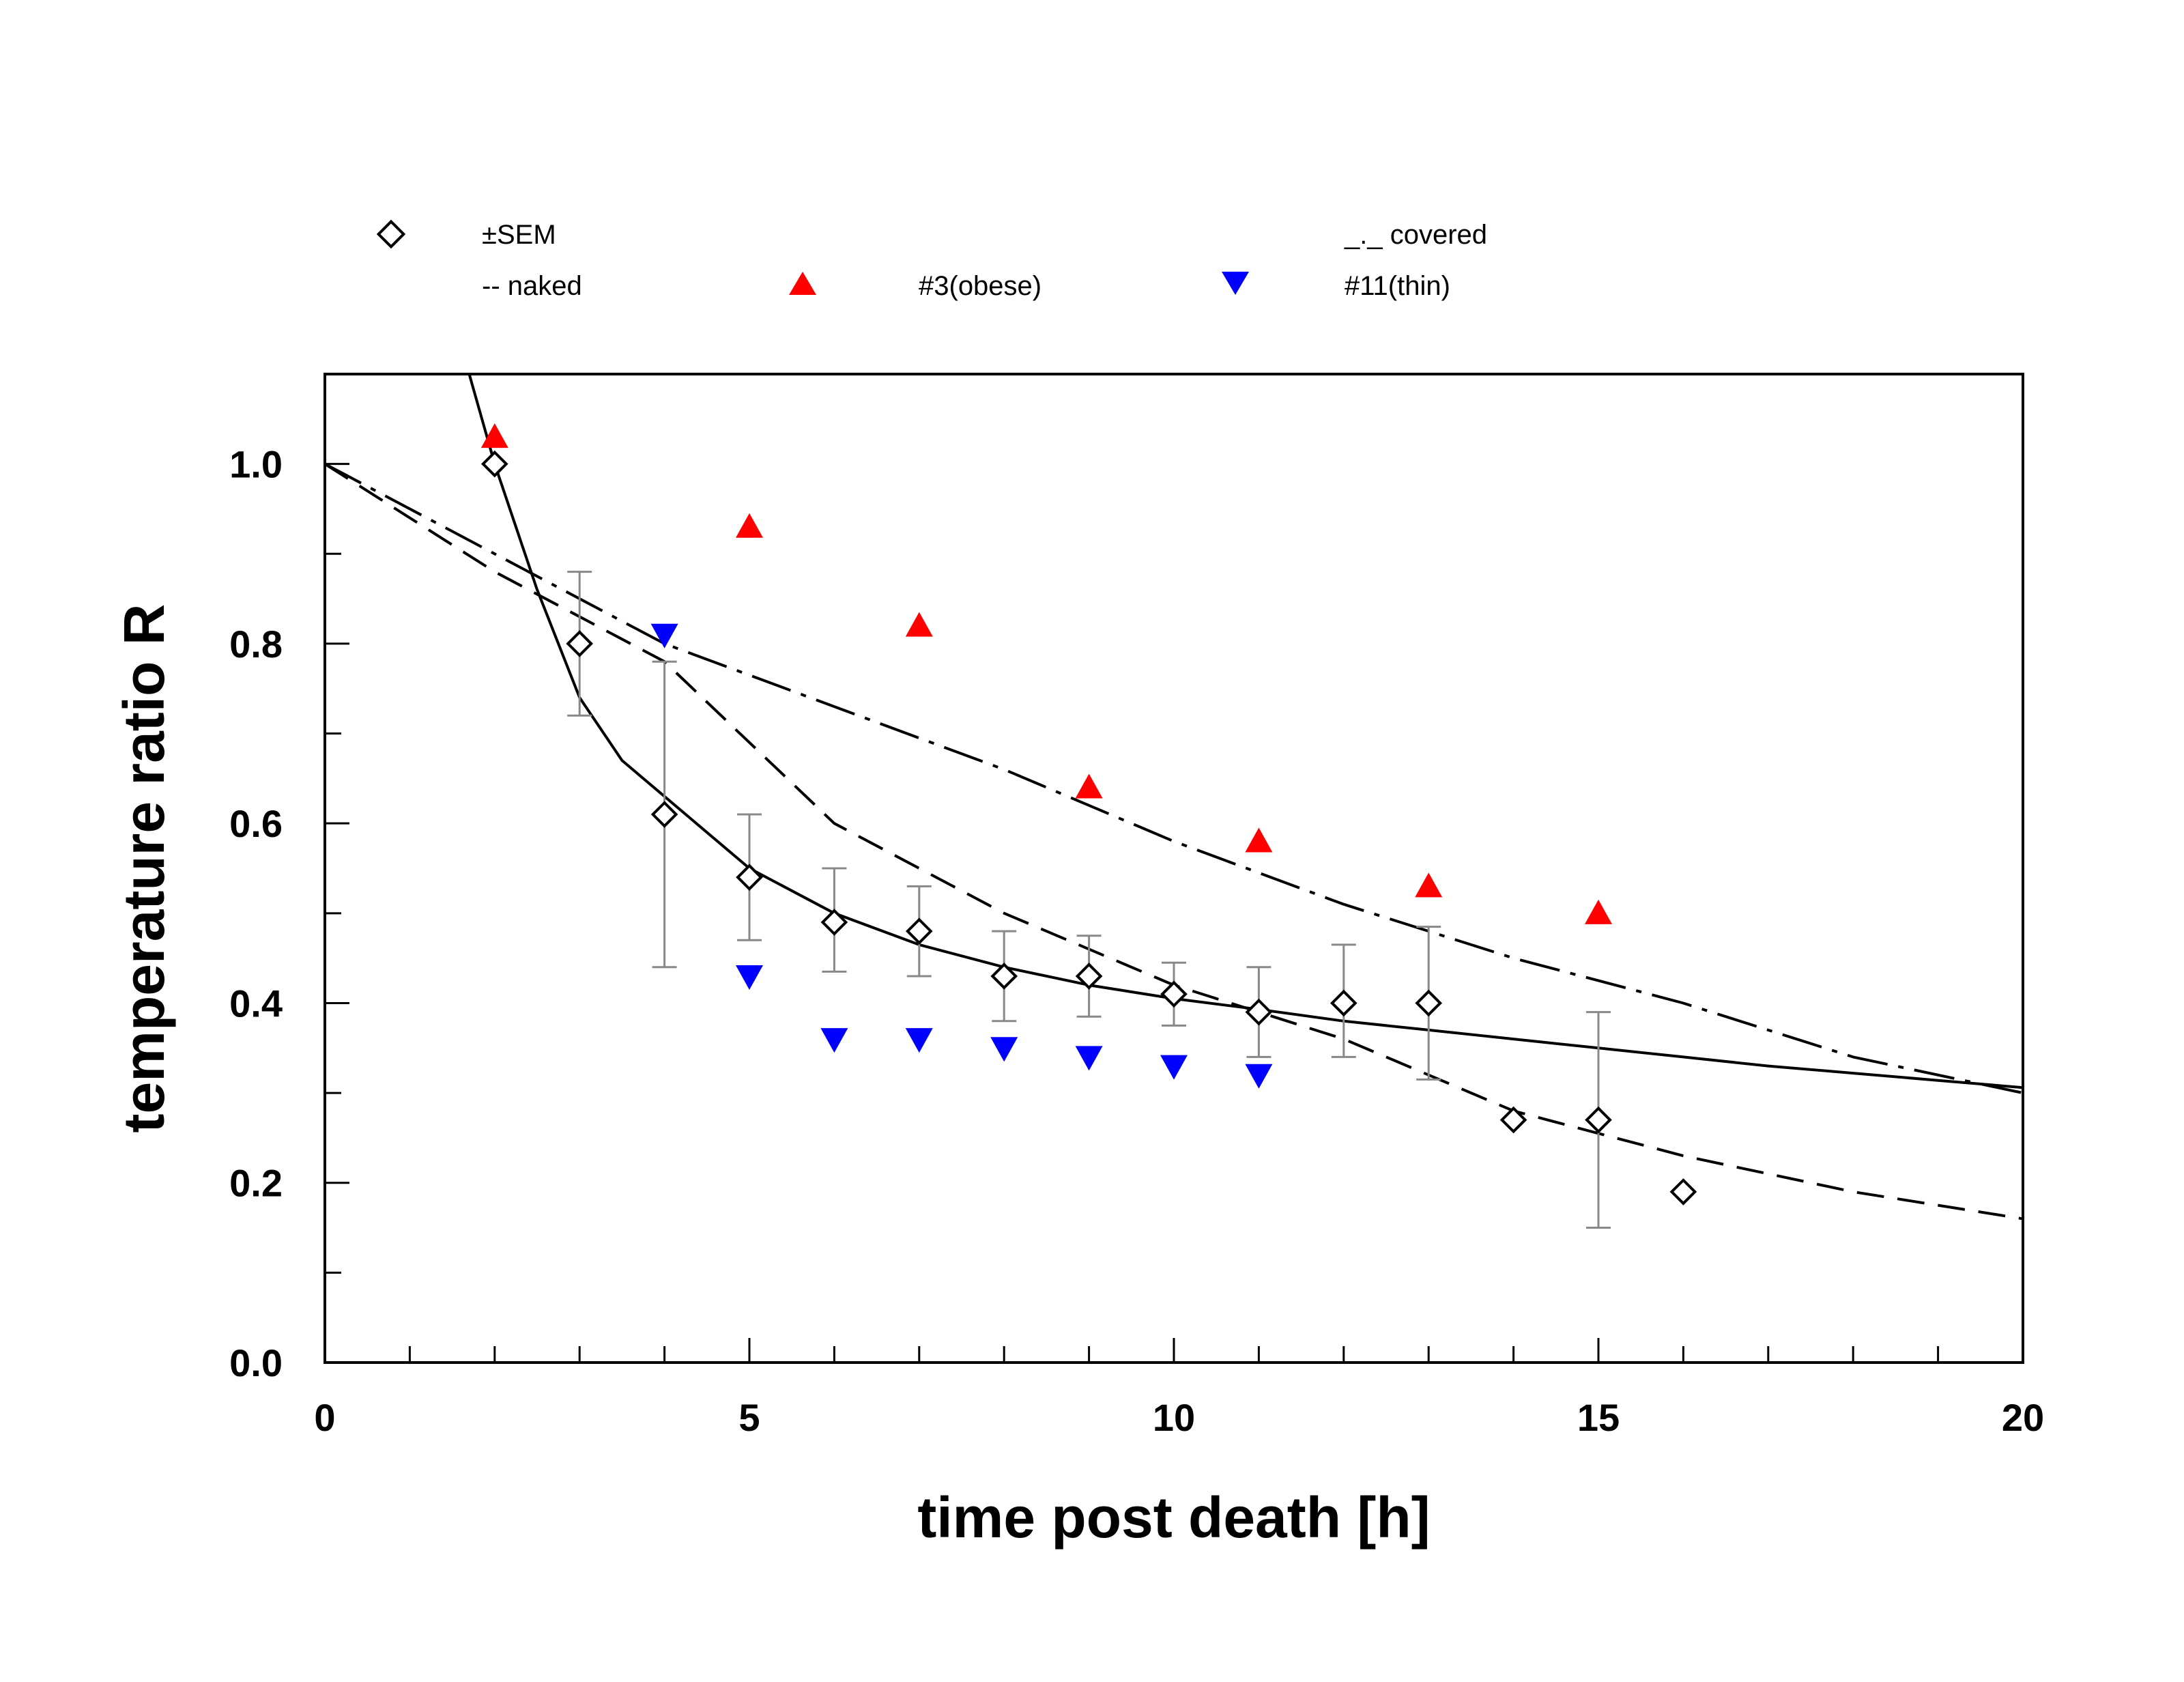  I want to click on legend-sem-label: ±SEM, so click(519, 235).